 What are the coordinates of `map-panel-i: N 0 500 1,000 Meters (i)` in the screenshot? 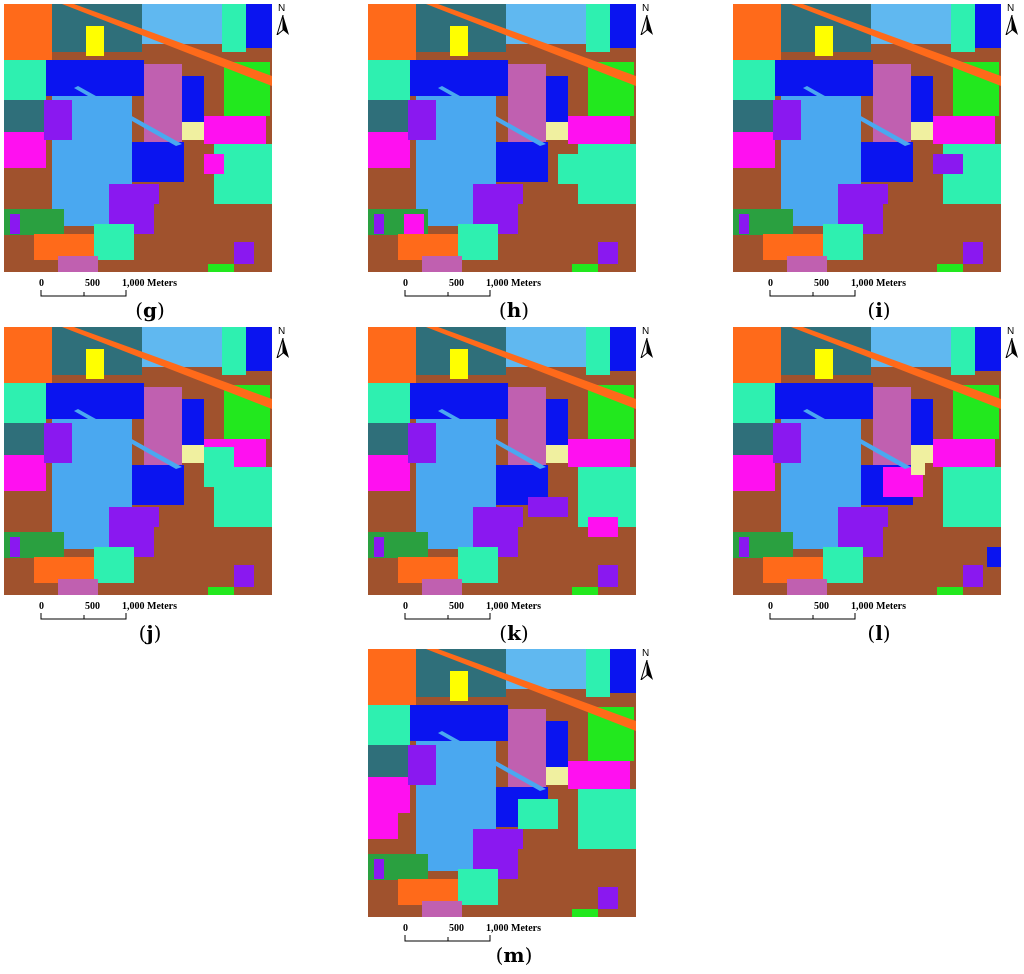 It's located at (876, 162).